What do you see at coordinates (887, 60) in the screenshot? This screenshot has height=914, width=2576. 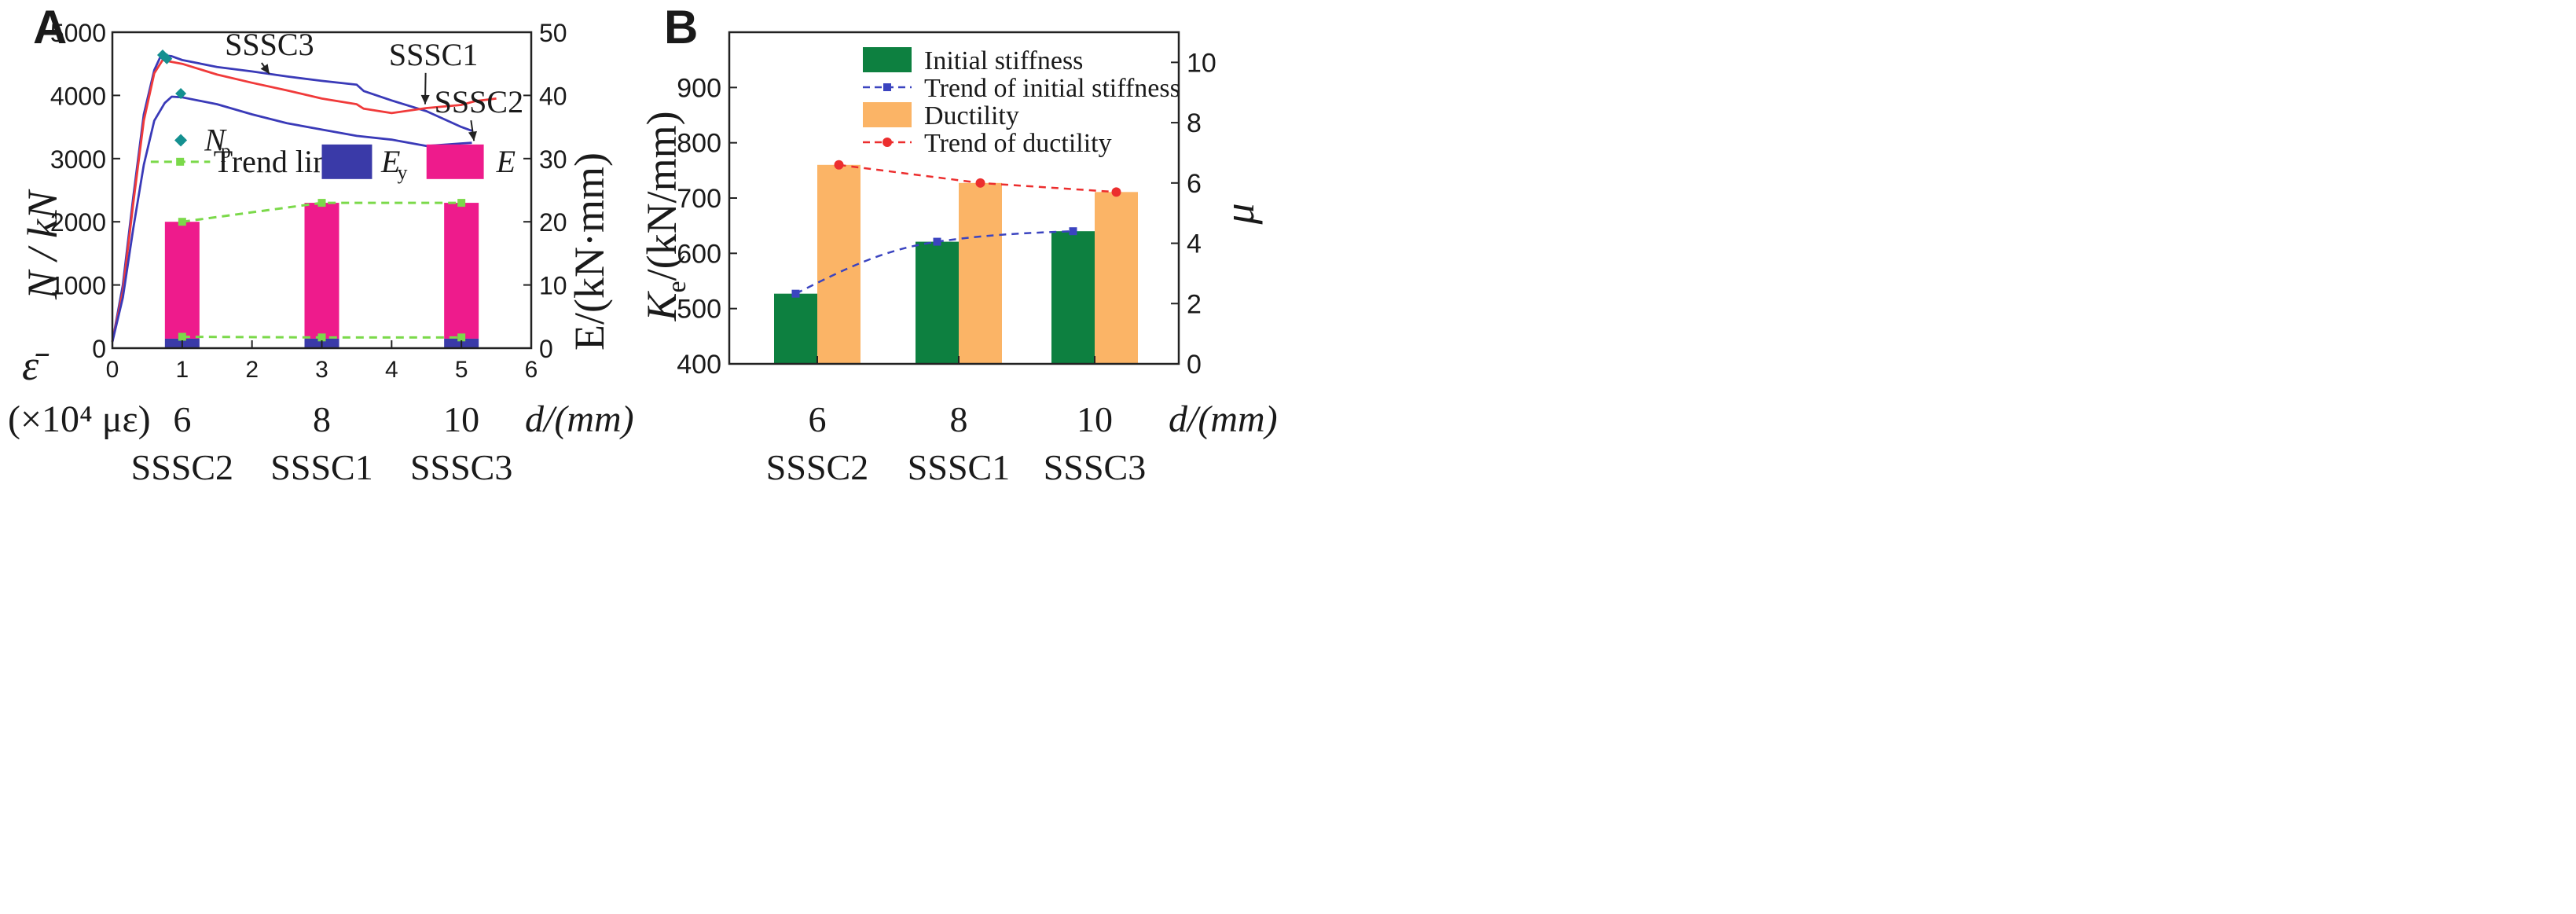 I see `legend-stiffness-swatch` at bounding box center [887, 60].